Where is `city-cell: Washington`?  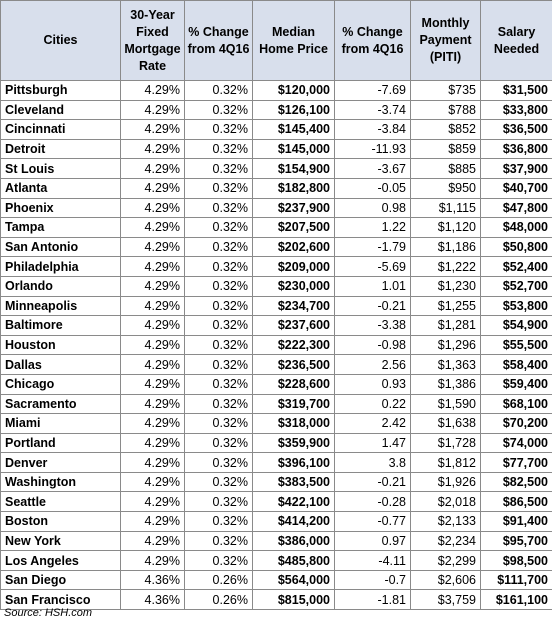 city-cell: Washington is located at coordinates (60, 482).